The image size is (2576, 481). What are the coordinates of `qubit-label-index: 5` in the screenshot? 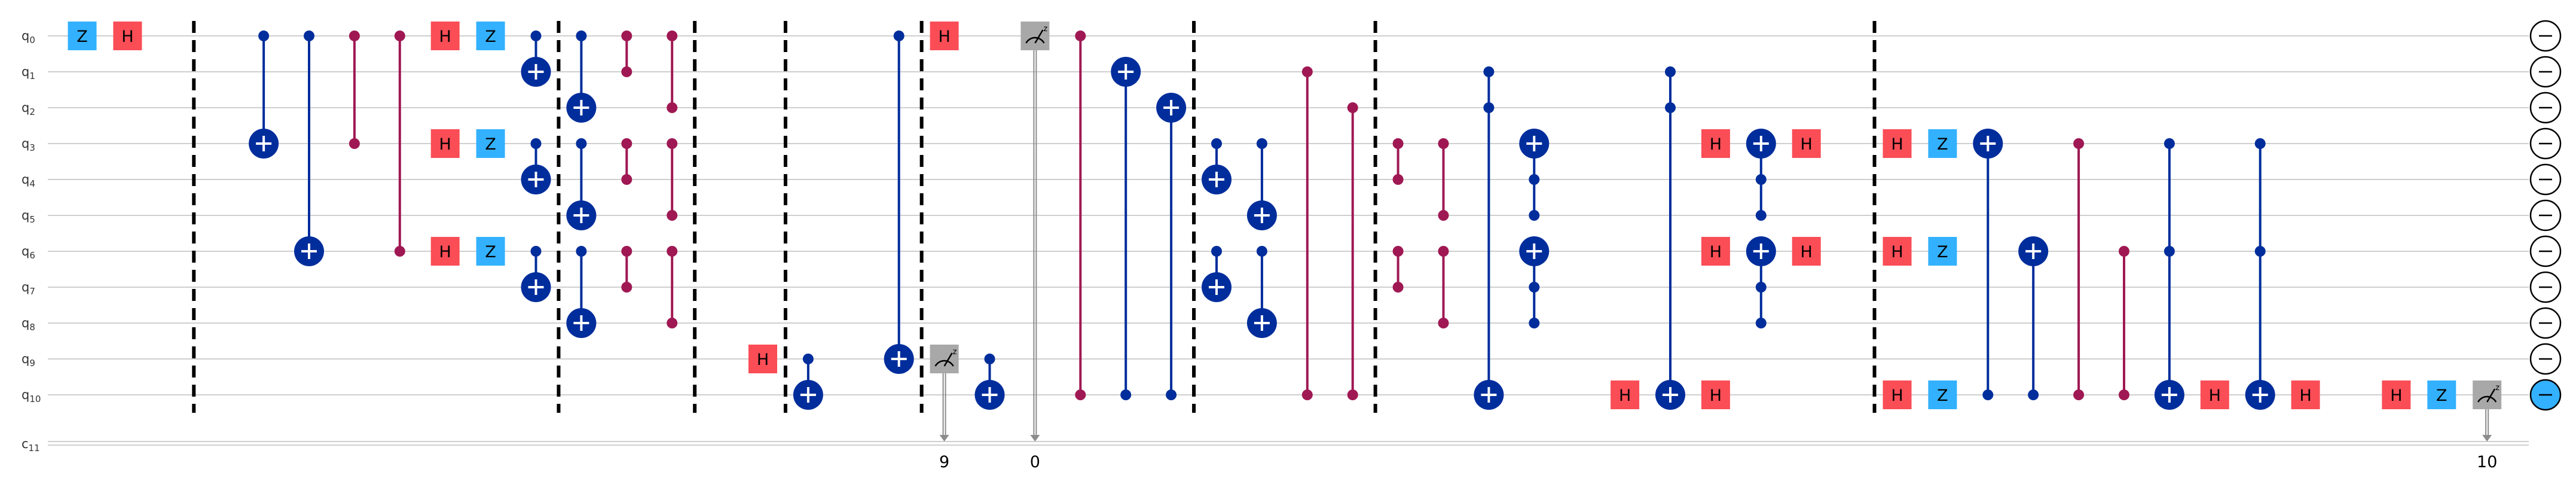 It's located at (32, 219).